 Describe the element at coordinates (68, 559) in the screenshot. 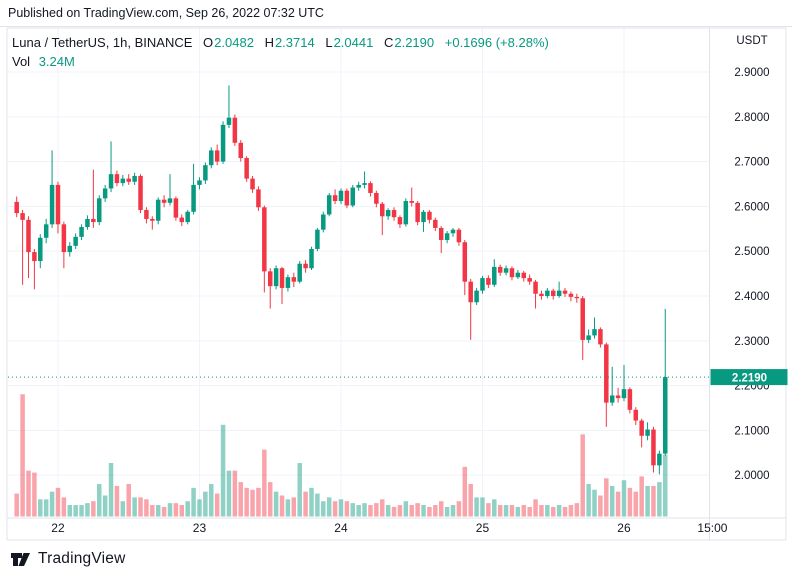

I see `tradingview-attribution: TradingView` at that location.